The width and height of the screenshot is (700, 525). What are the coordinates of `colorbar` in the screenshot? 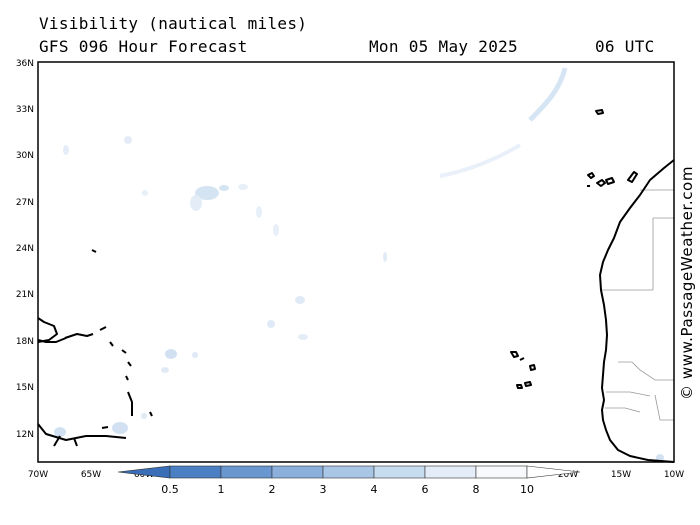 It's located at (349, 472).